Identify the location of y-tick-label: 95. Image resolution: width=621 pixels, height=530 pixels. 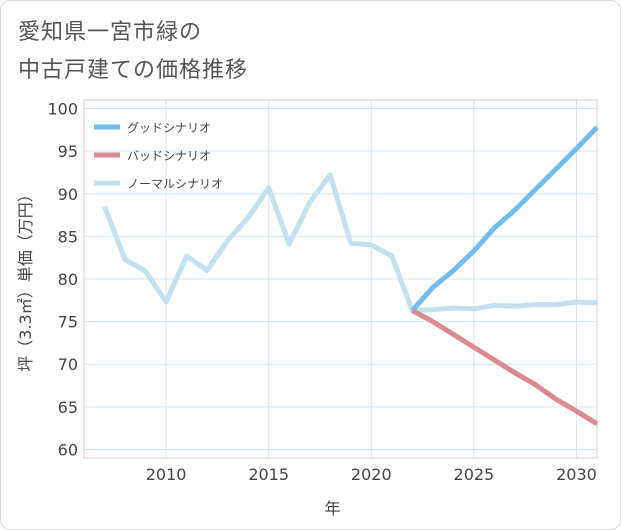
(68, 151).